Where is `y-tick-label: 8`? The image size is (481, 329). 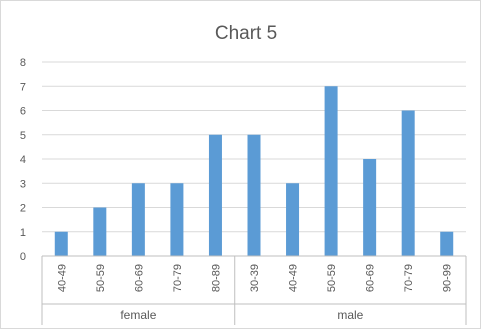 y-tick-label: 8 is located at coordinates (23, 63).